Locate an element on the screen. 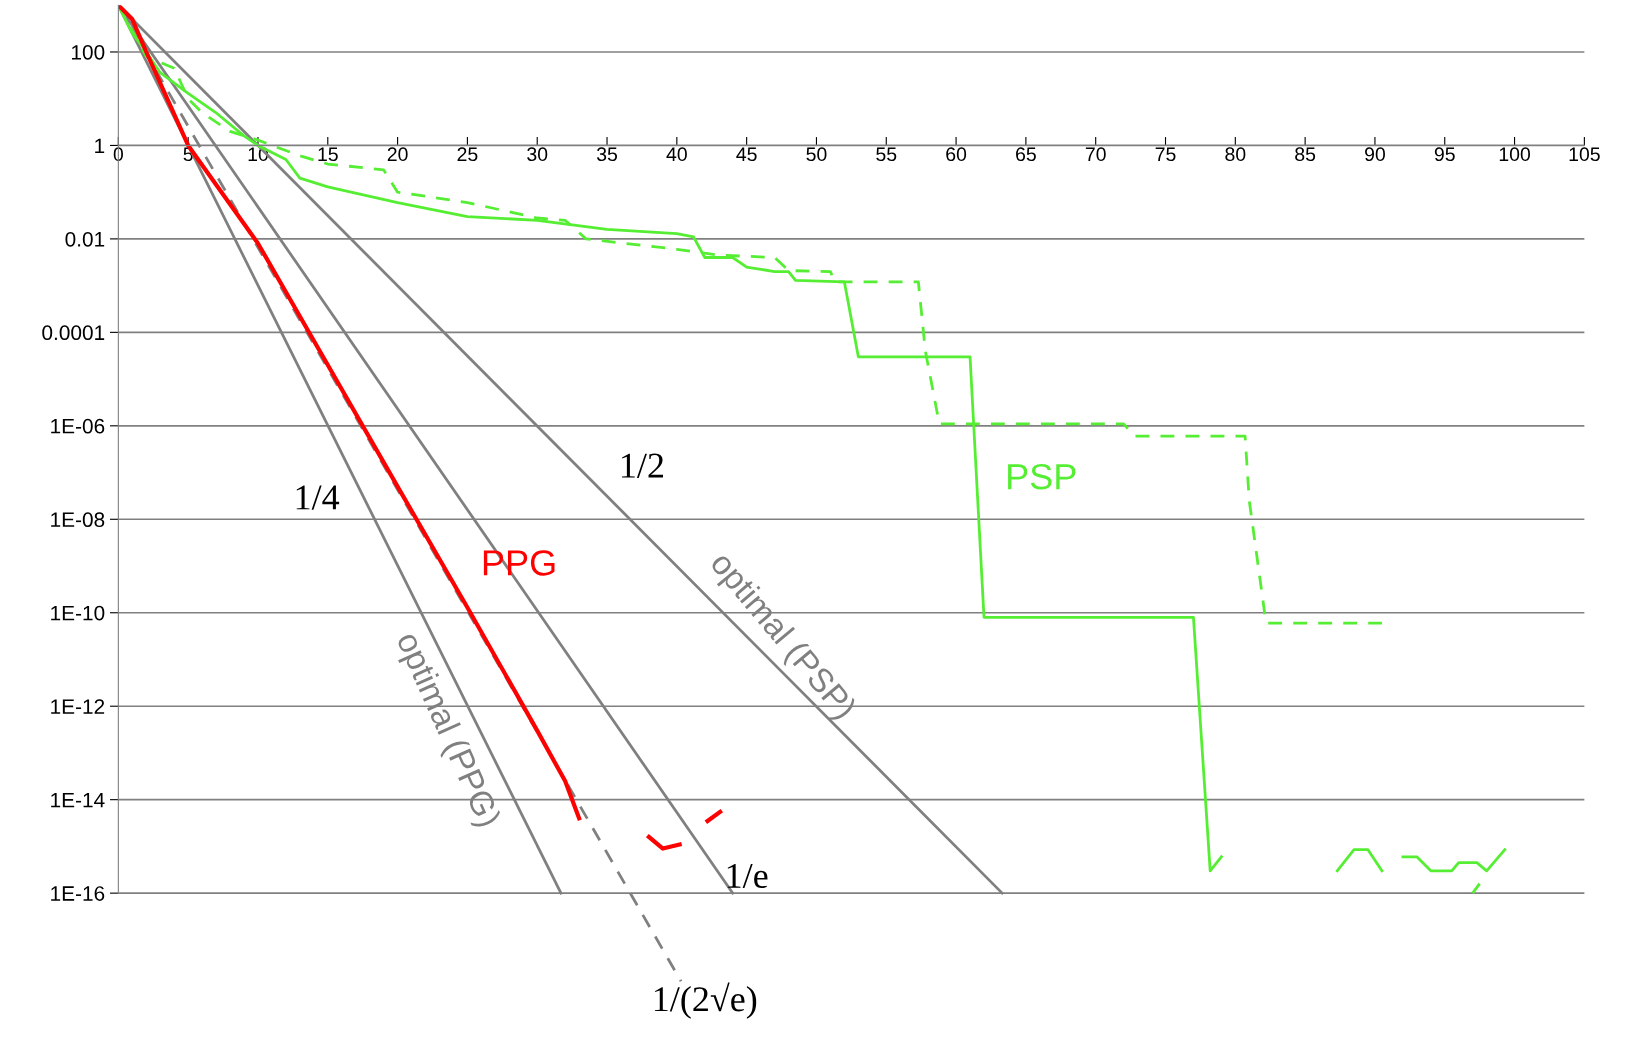  y-tick-label: 1E-12 is located at coordinates (78, 706).